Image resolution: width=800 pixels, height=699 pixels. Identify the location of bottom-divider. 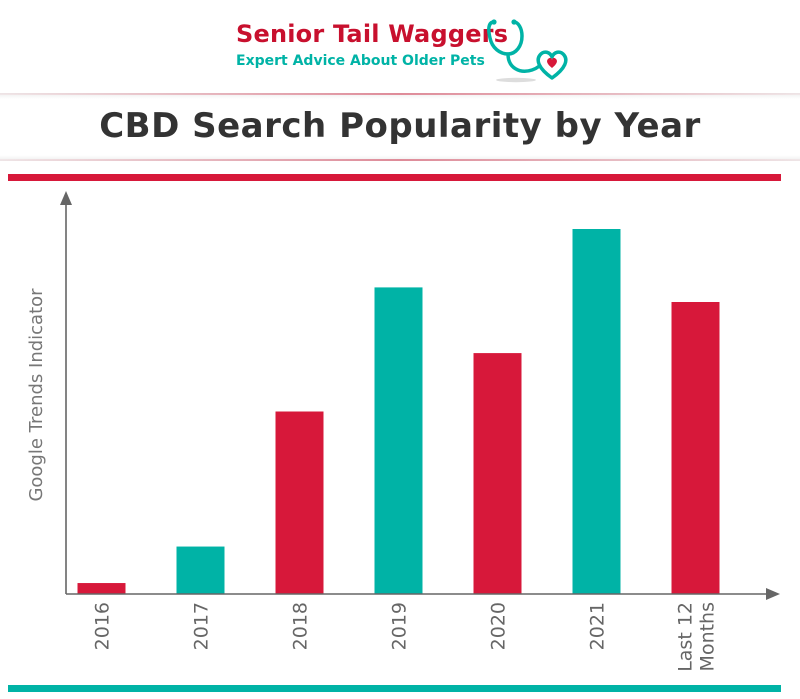
(394, 688).